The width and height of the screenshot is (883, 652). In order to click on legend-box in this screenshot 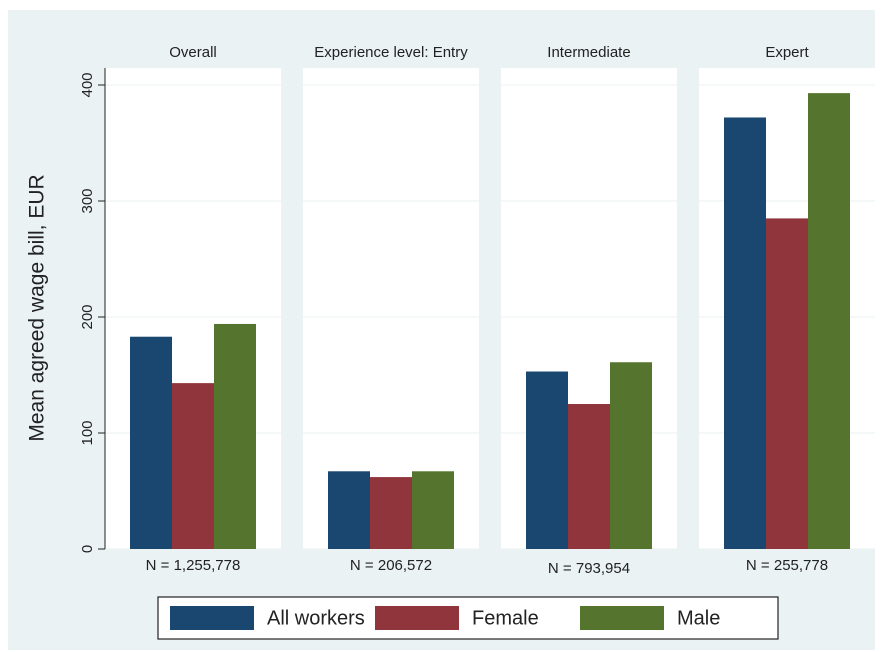, I will do `click(468, 618)`.